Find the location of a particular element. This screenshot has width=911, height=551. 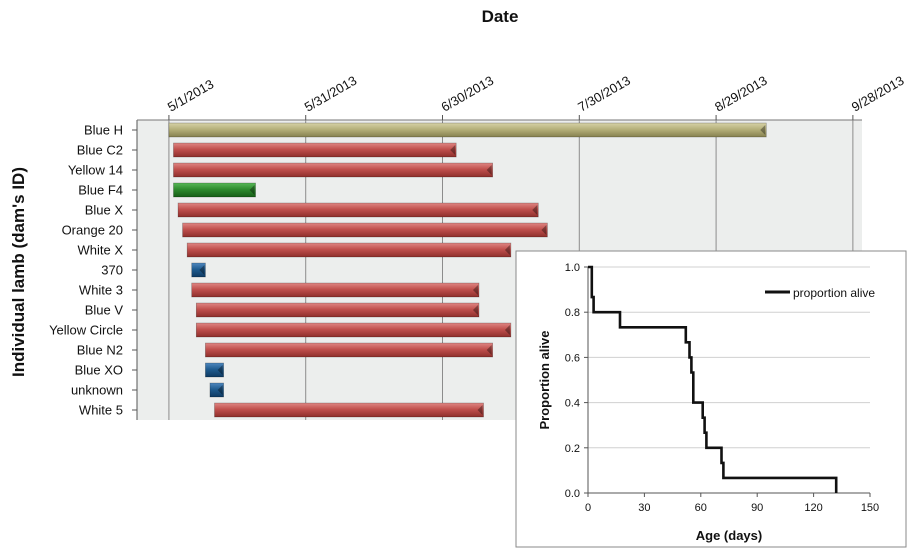

survival-curve is located at coordinates (713, 379).